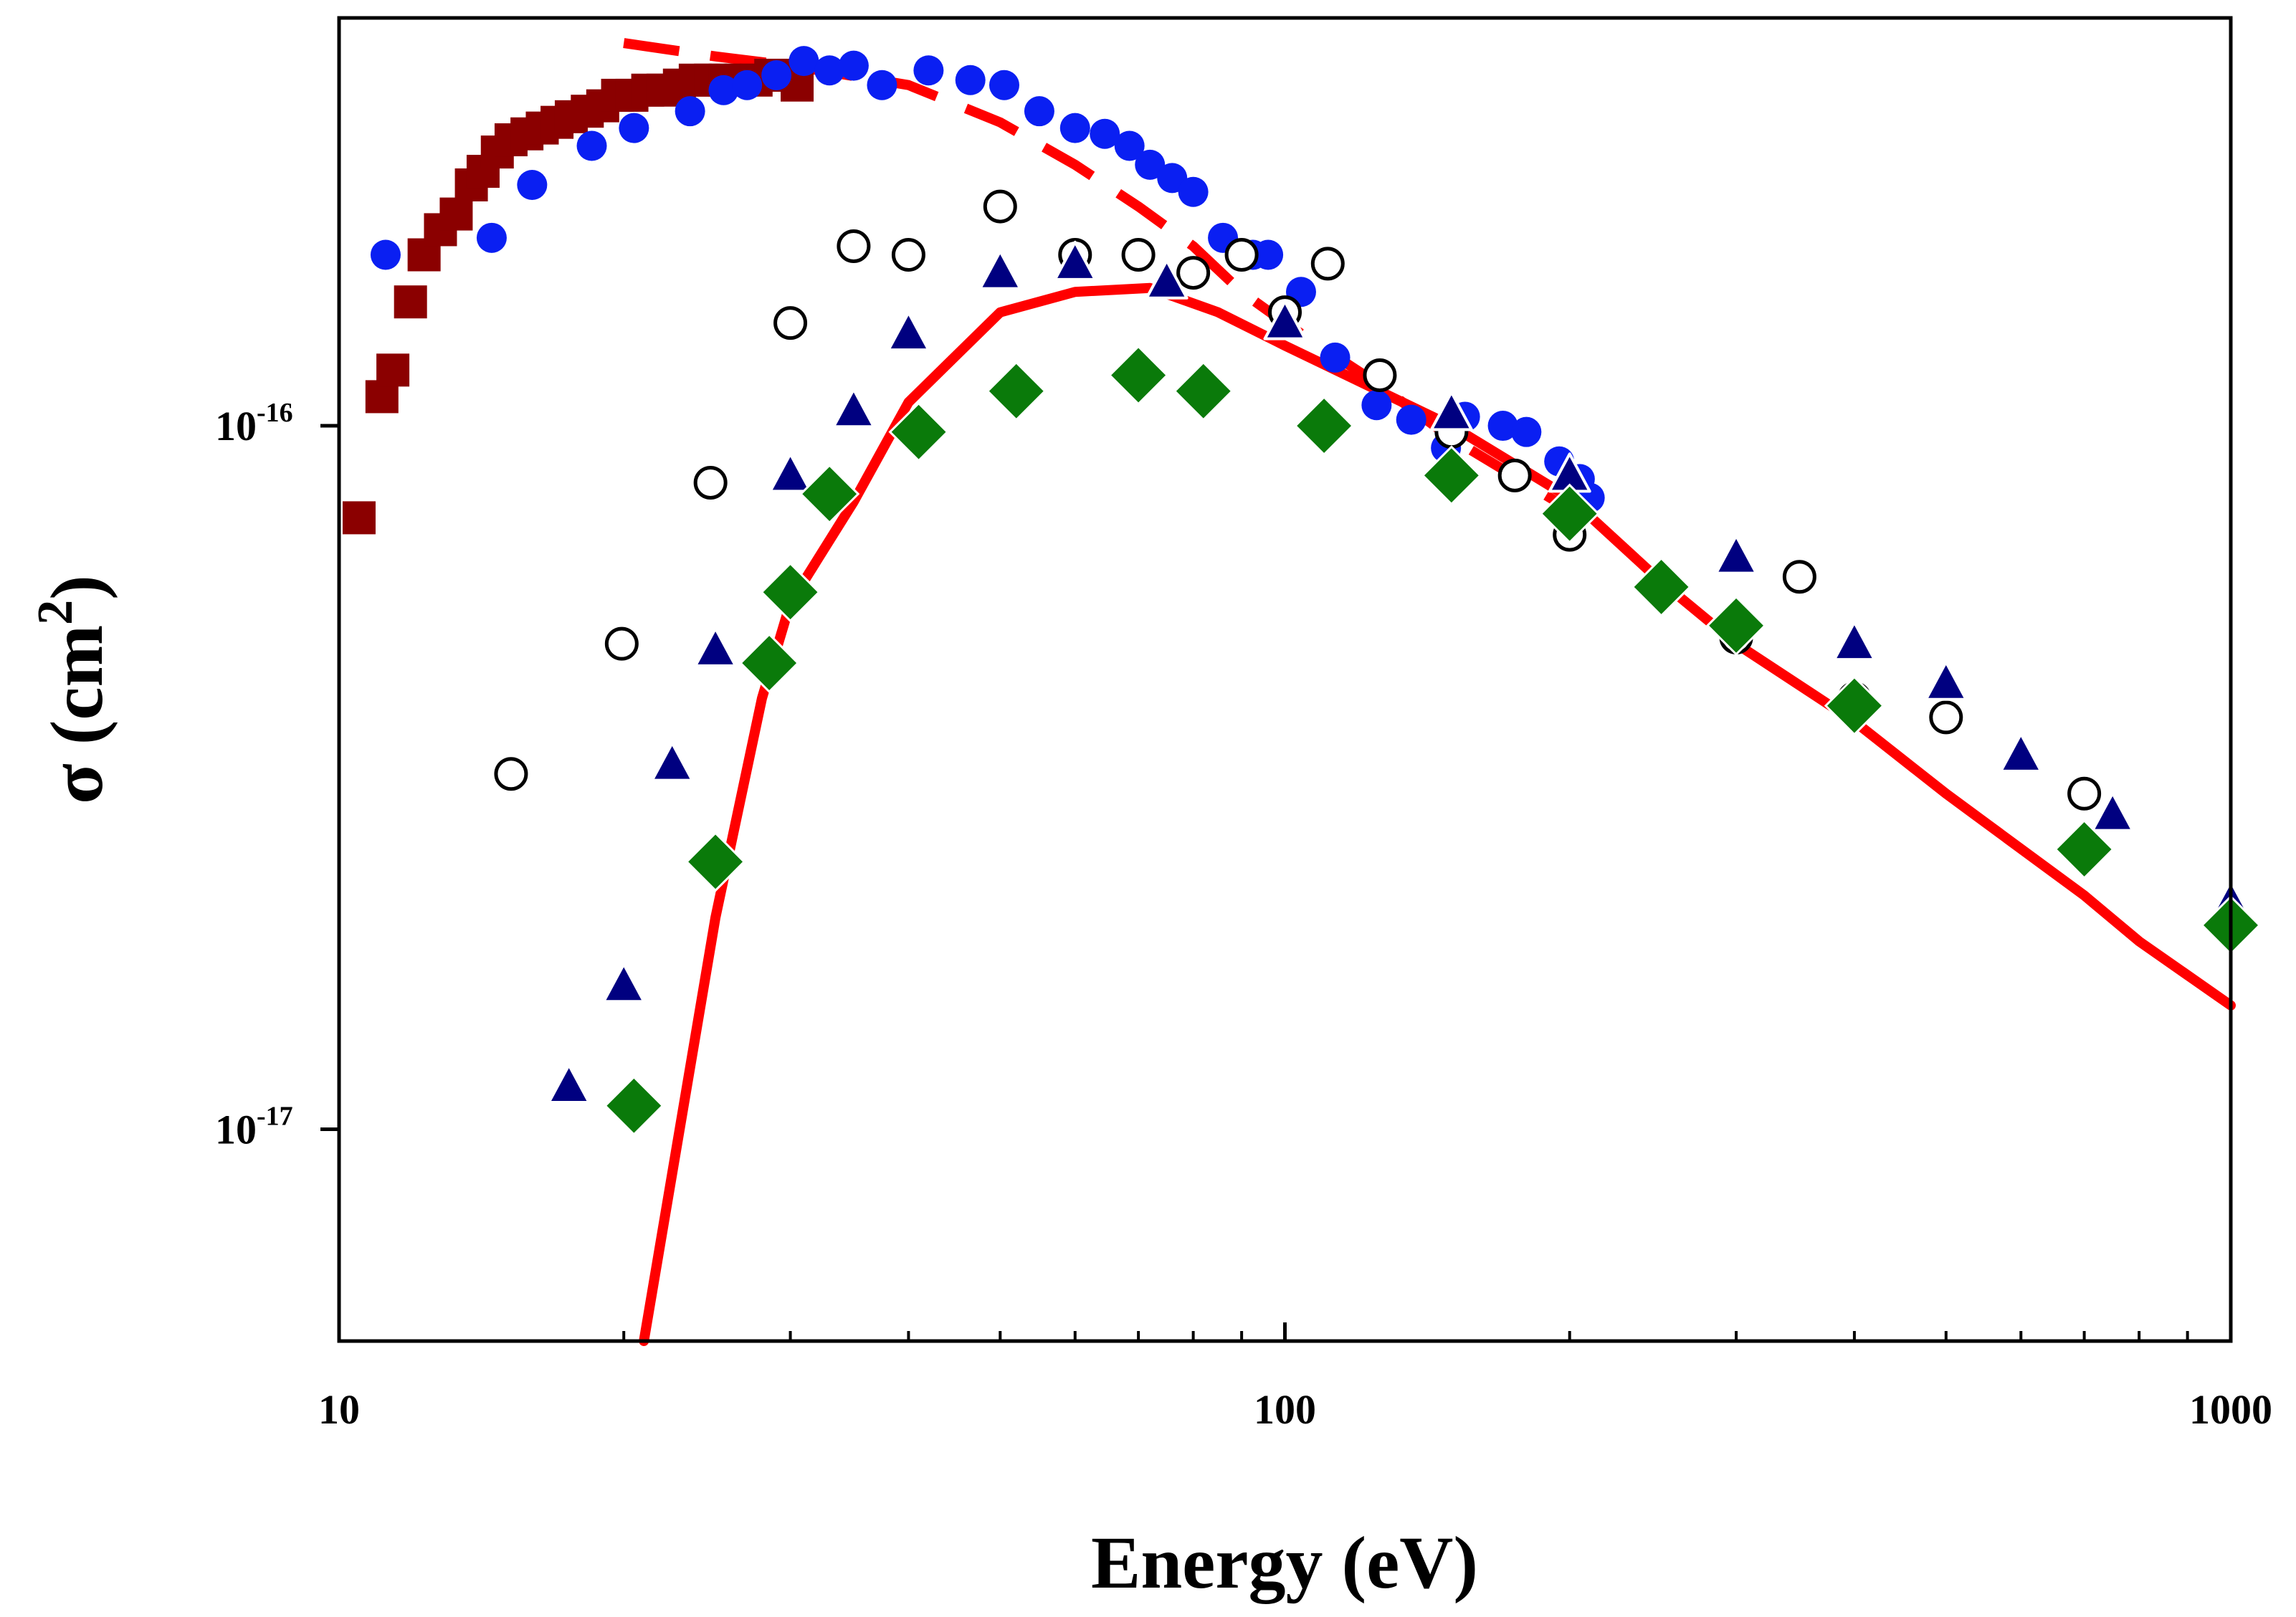 This screenshot has height=1617, width=2296. Describe the element at coordinates (578, 296) in the screenshot. I see `square-series` at that location.